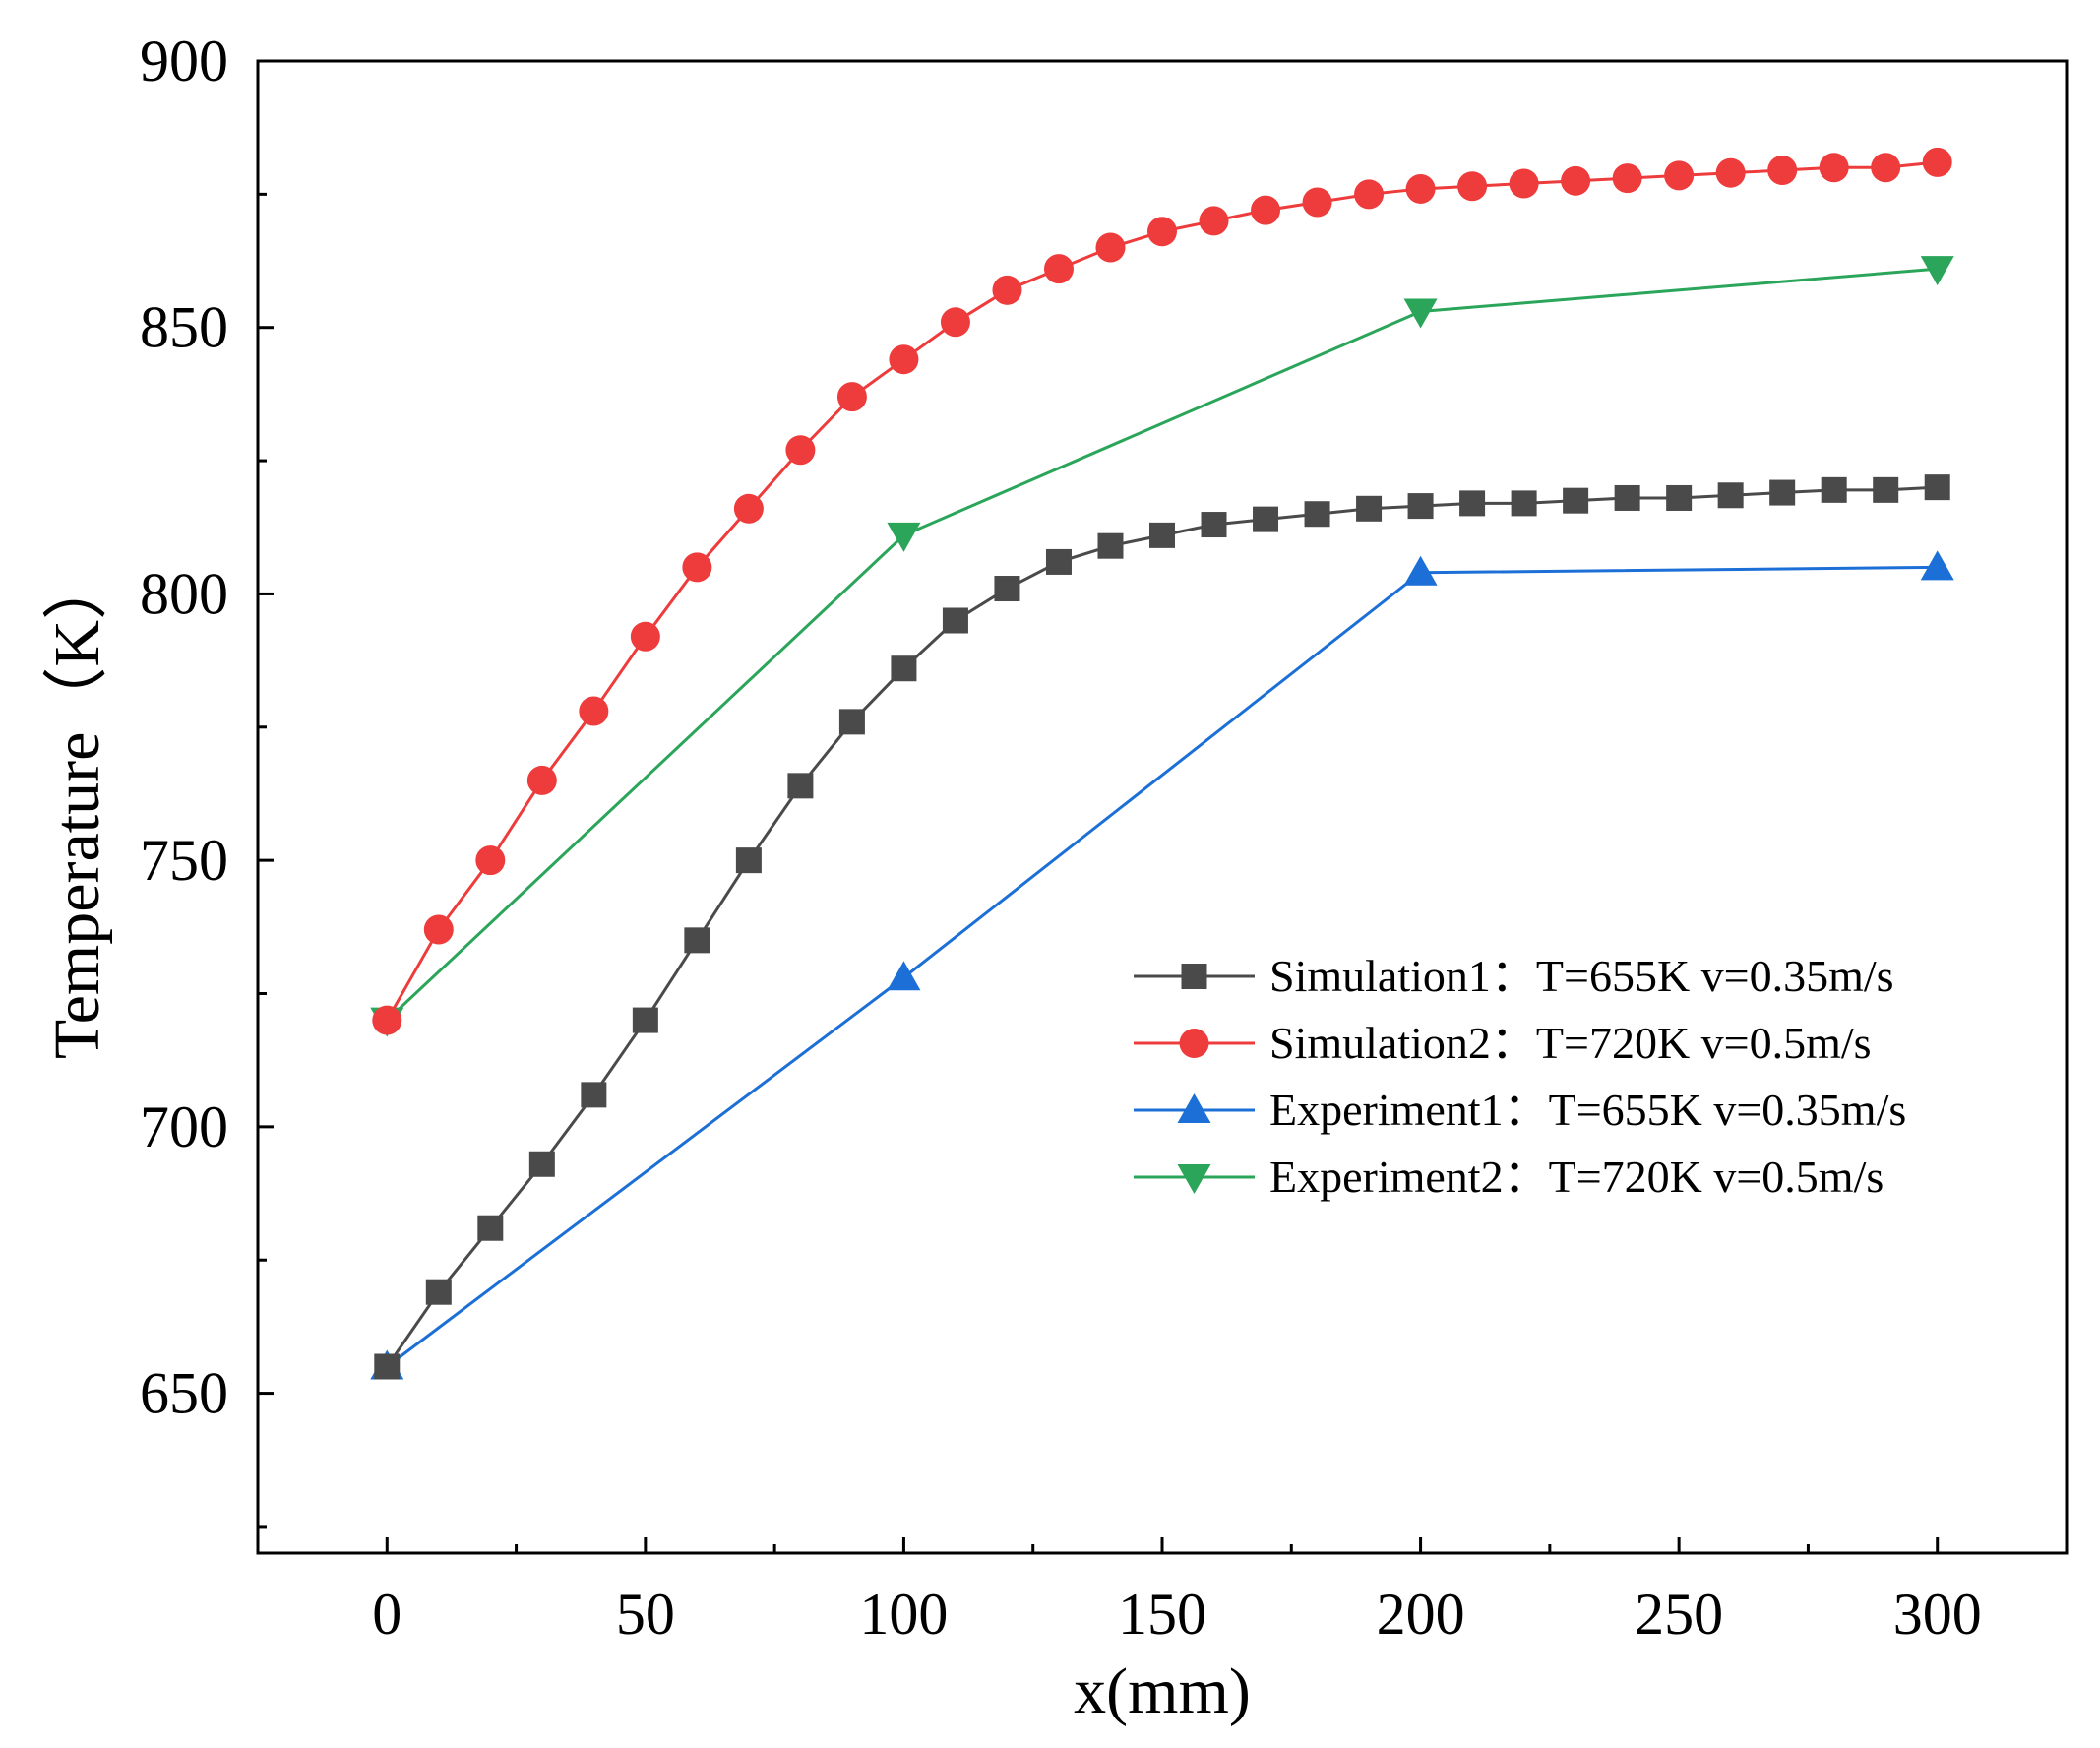 This screenshot has height=1748, width=2100. I want to click on y-tick-label: 650, so click(184, 1394).